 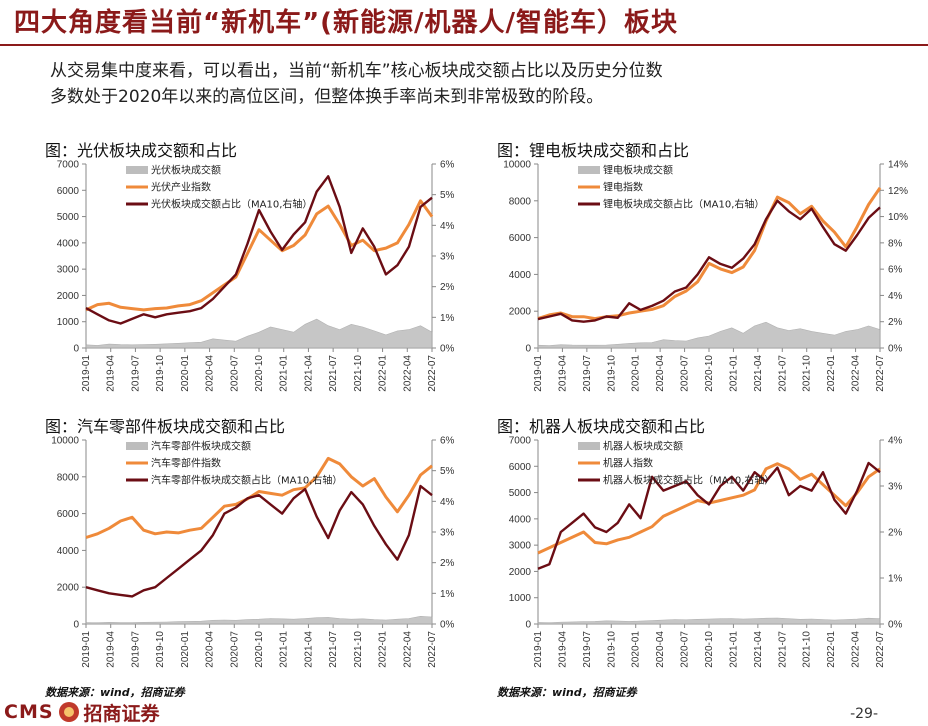 What do you see at coordinates (346, 23) in the screenshot?
I see `page-title: 四大角度看当前“新机车”(新能源/机器人/智能车）板块` at bounding box center [346, 23].